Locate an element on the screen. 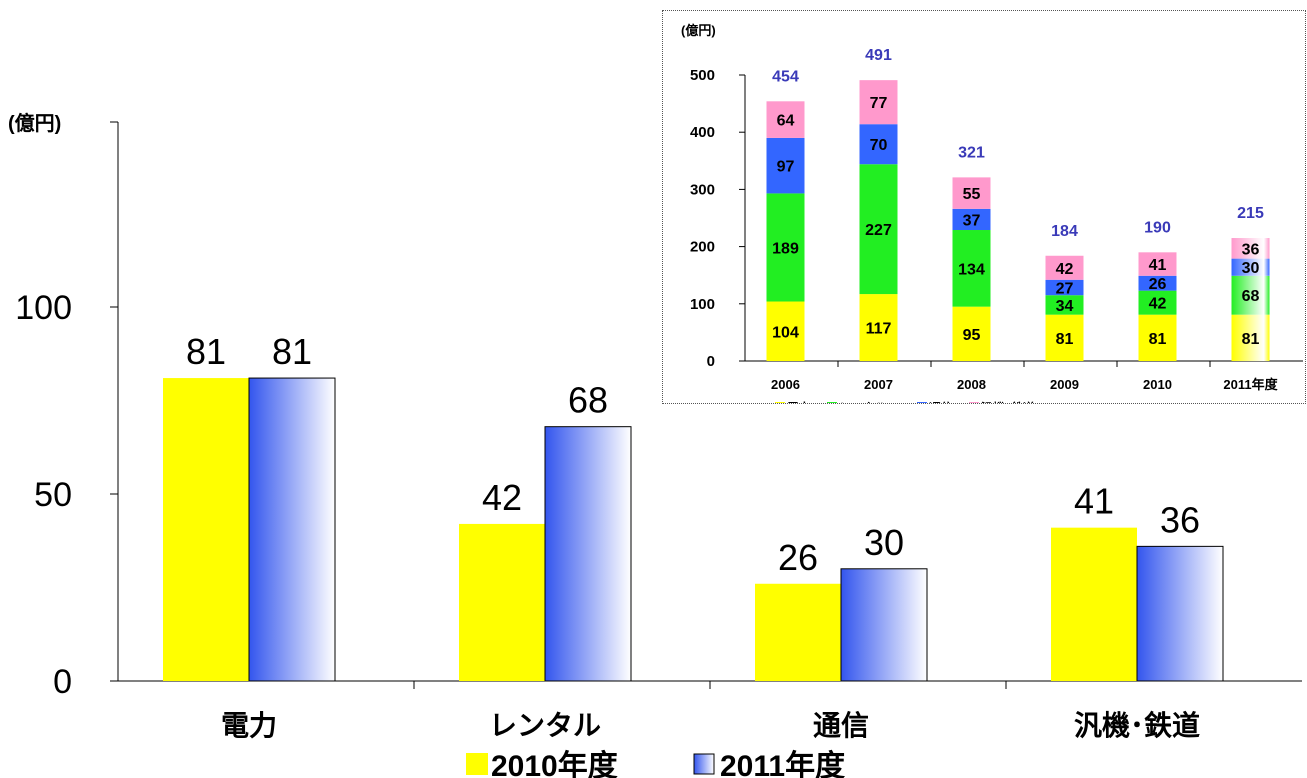  inset-segment-label: 97 is located at coordinates (786, 167).